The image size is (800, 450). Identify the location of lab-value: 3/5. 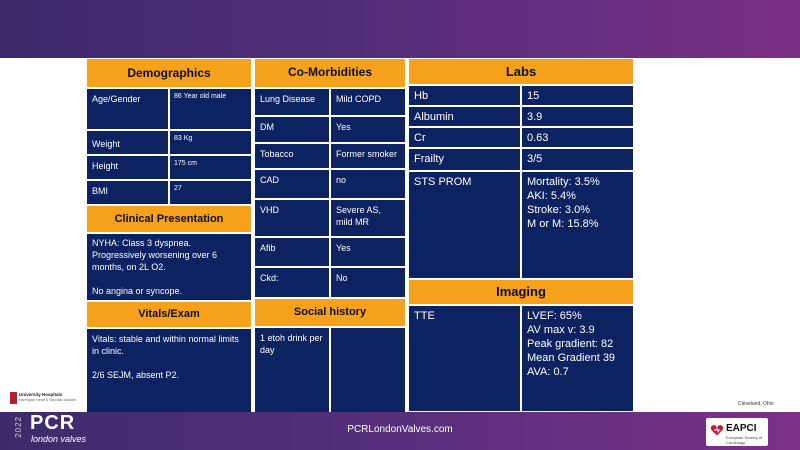
(577, 159).